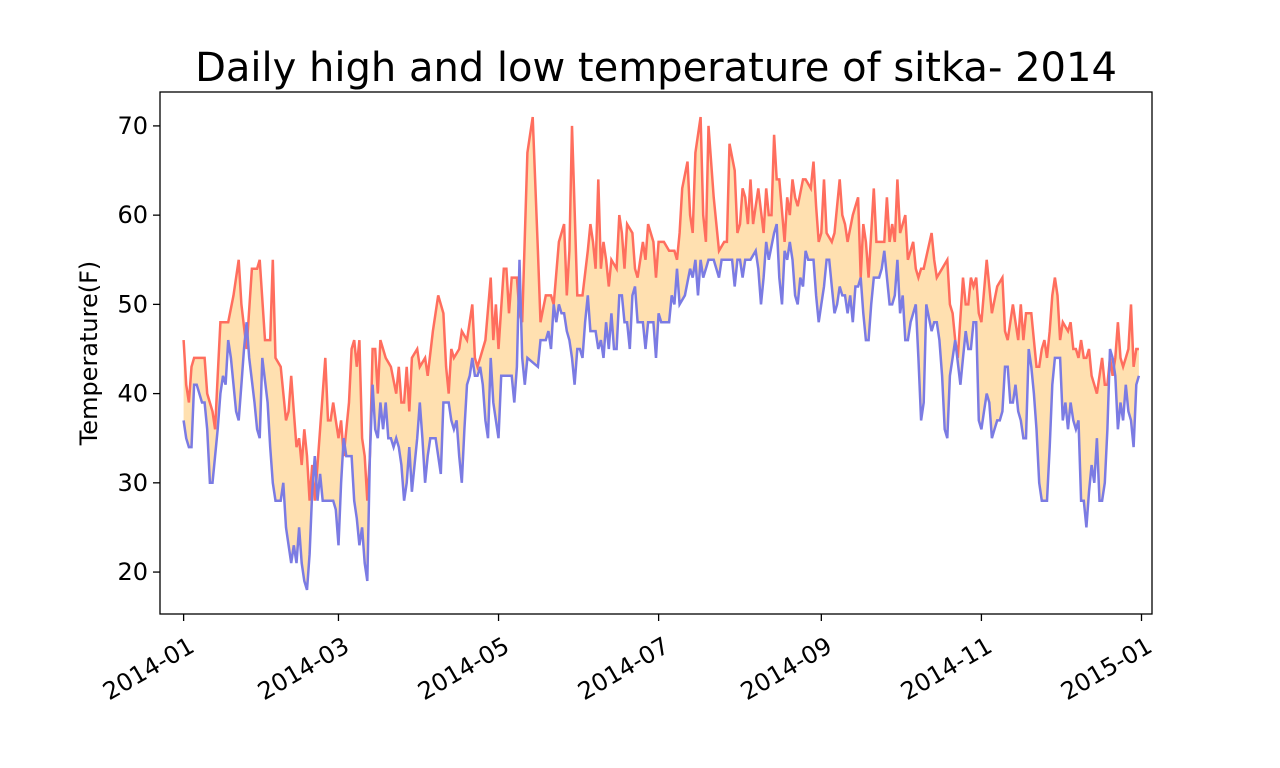 The width and height of the screenshot is (1280, 768). What do you see at coordinates (132, 215) in the screenshot?
I see `y-tick-label: 60` at bounding box center [132, 215].